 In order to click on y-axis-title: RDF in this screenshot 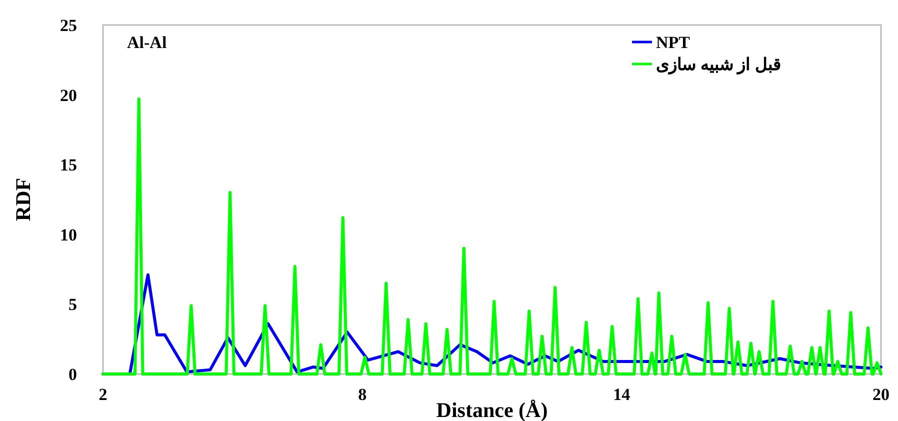, I will do `click(23, 200)`.